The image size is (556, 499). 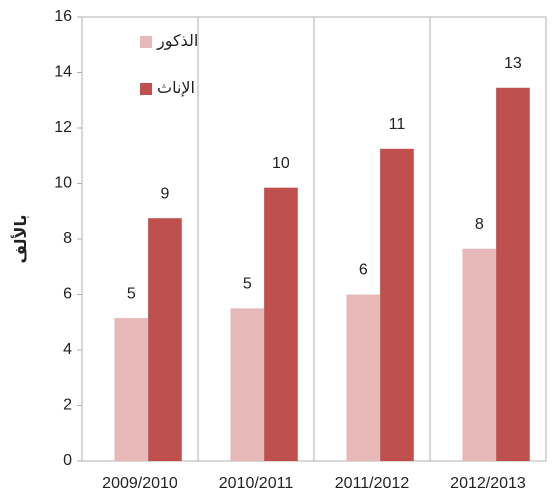 What do you see at coordinates (67, 349) in the screenshot?
I see `y-tick-label: 4` at bounding box center [67, 349].